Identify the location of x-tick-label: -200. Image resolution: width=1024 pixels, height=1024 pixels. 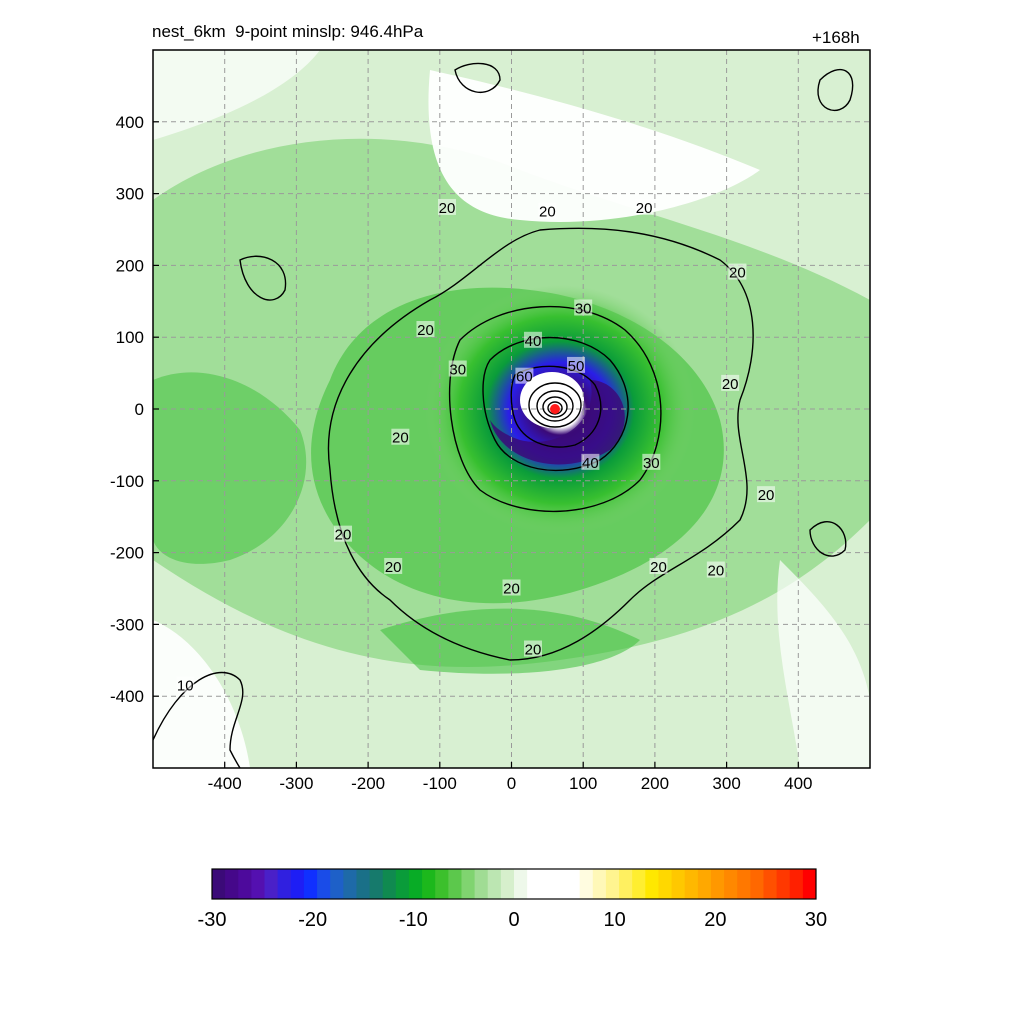
(368, 783).